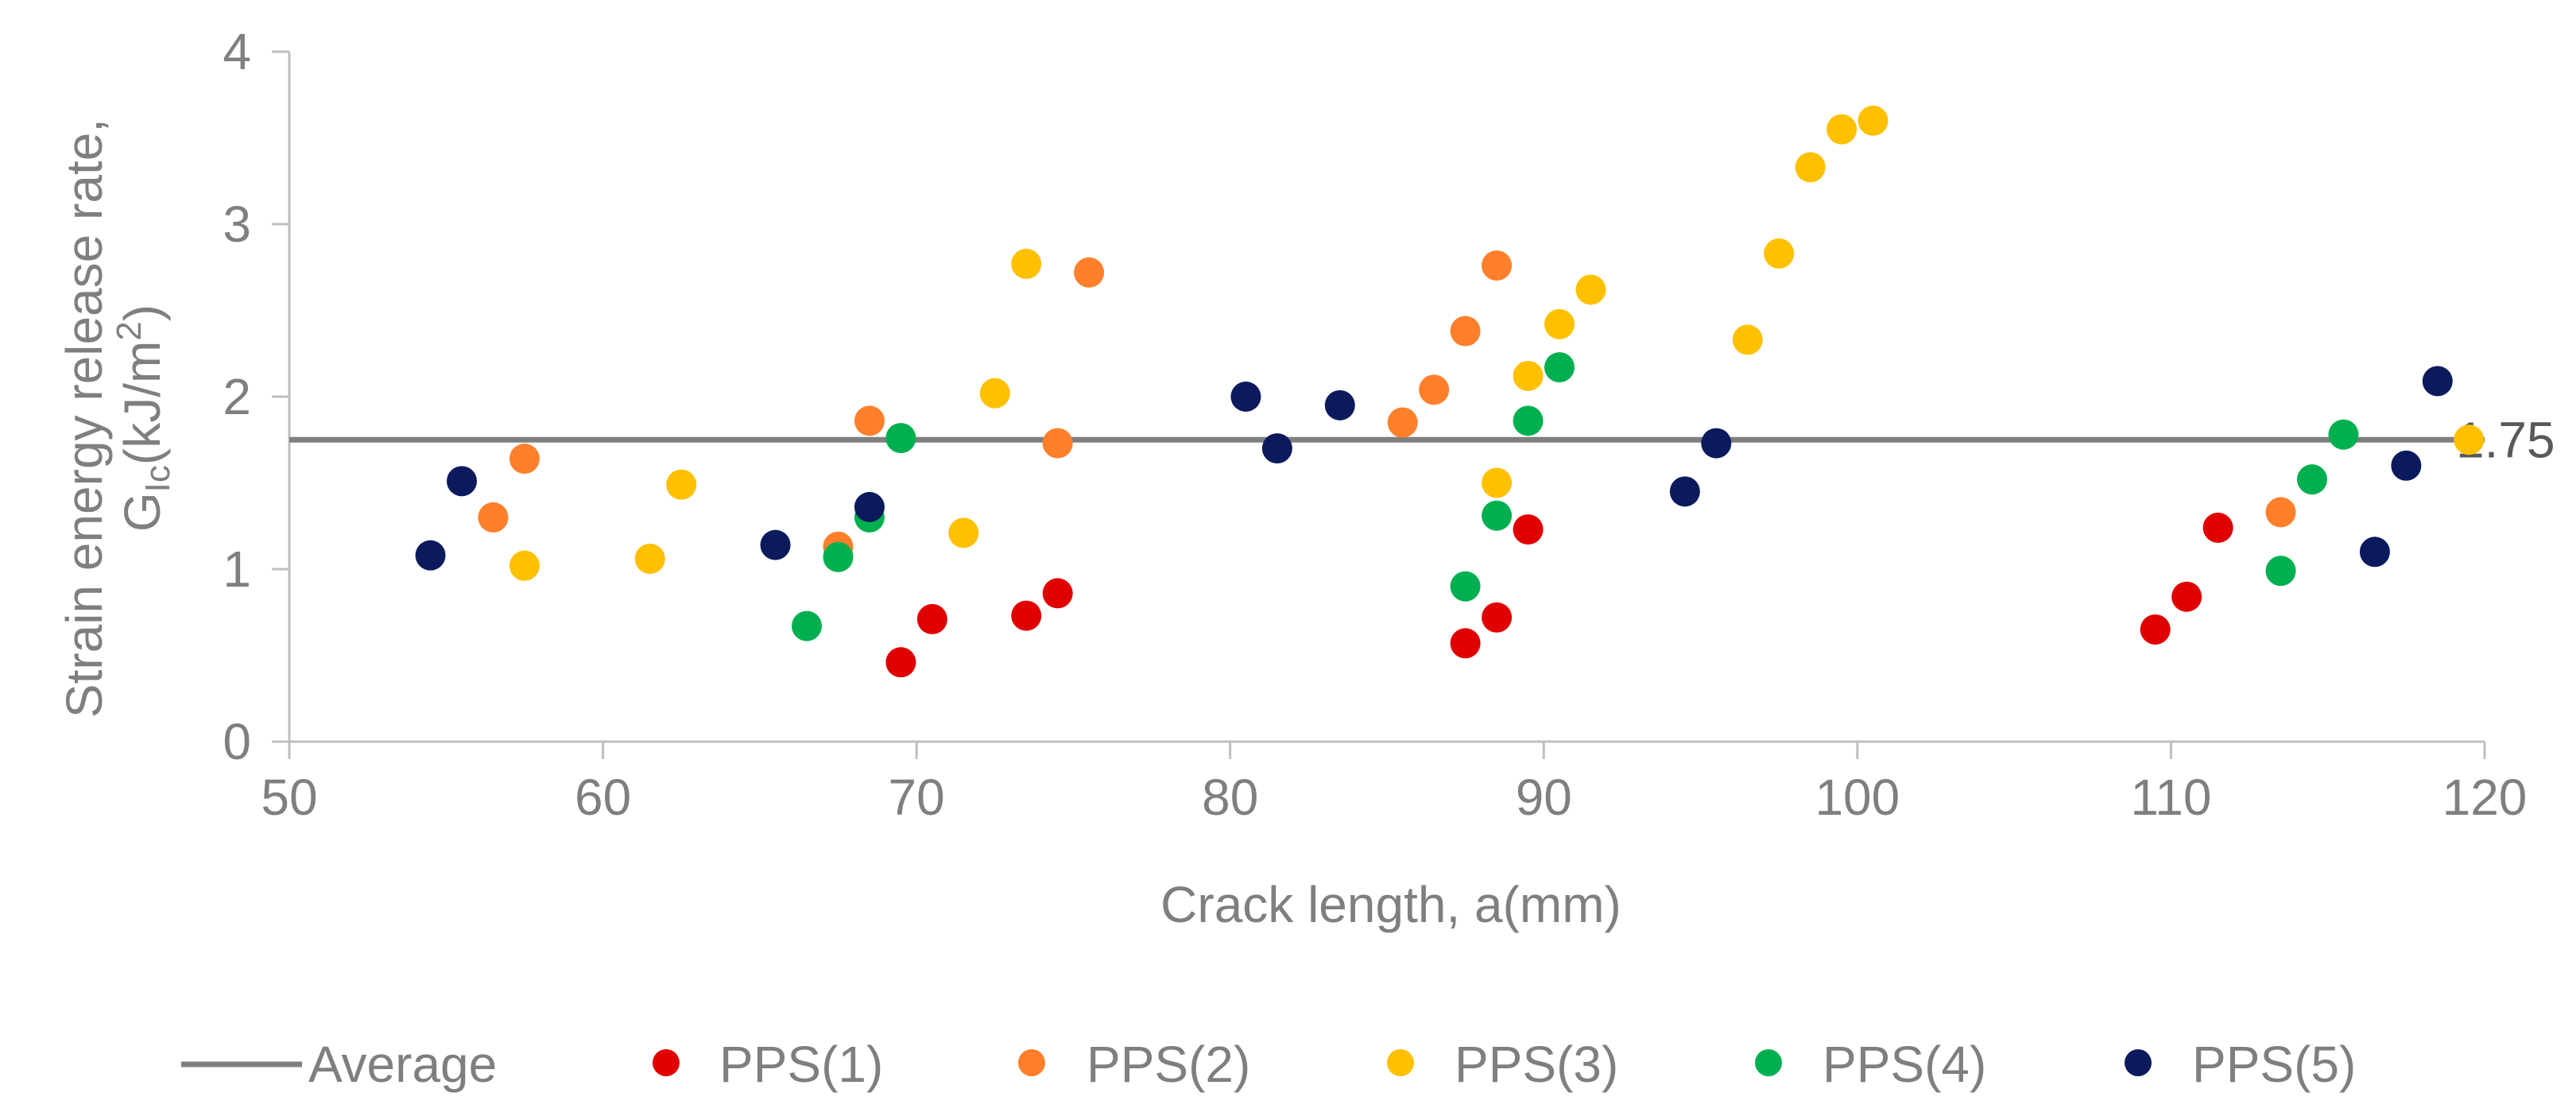 The width and height of the screenshot is (2576, 1116). I want to click on y-tick-labels: 0 1 2 3 4, so click(237, 396).